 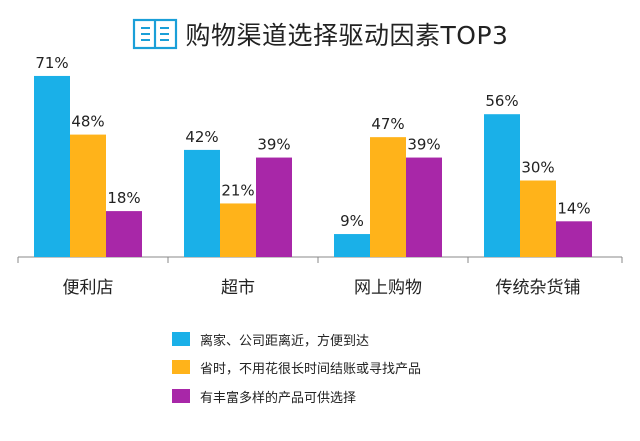 What do you see at coordinates (237, 190) in the screenshot?
I see `data-label: 21%` at bounding box center [237, 190].